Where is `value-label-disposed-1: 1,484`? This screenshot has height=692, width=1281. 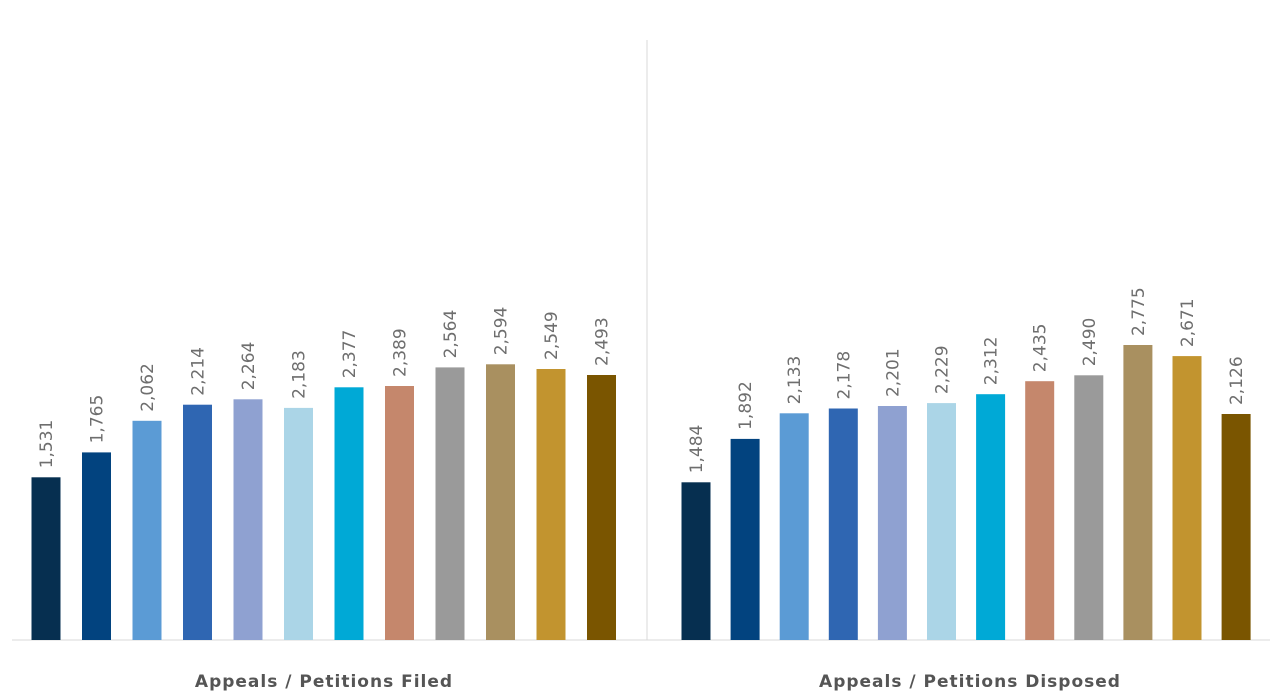
value-label-disposed-1: 1,484 is located at coordinates (697, 449).